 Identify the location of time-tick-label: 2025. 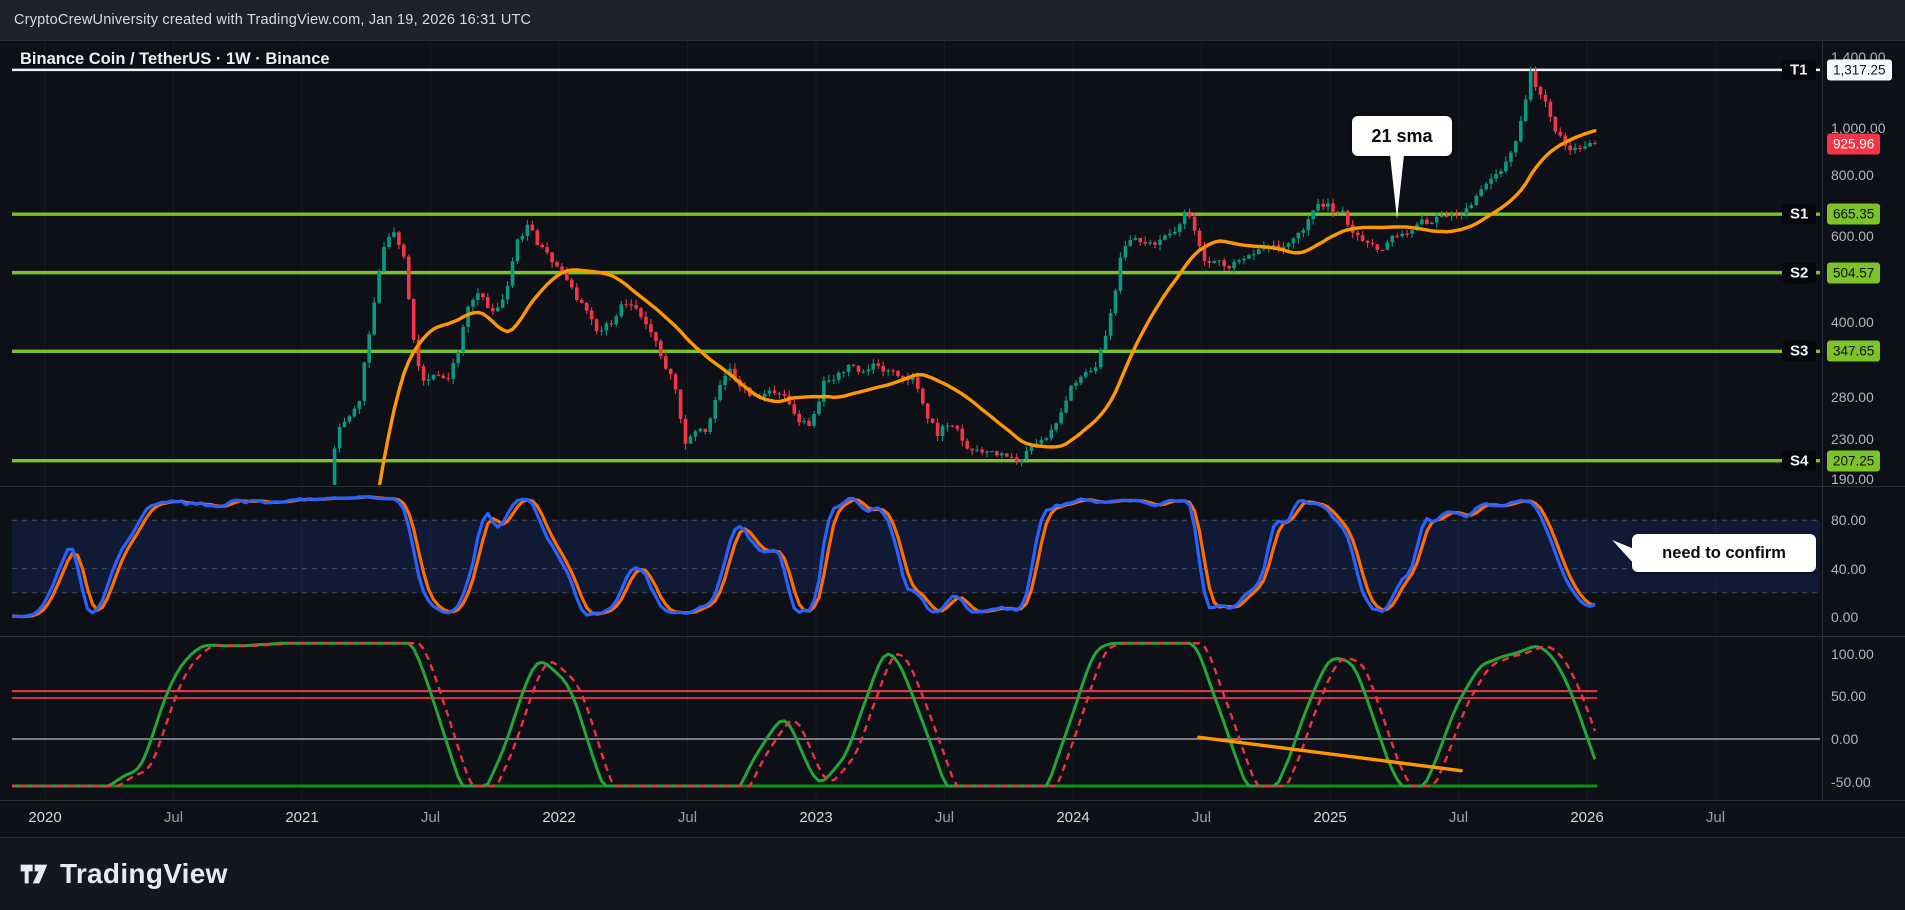
(1330, 817).